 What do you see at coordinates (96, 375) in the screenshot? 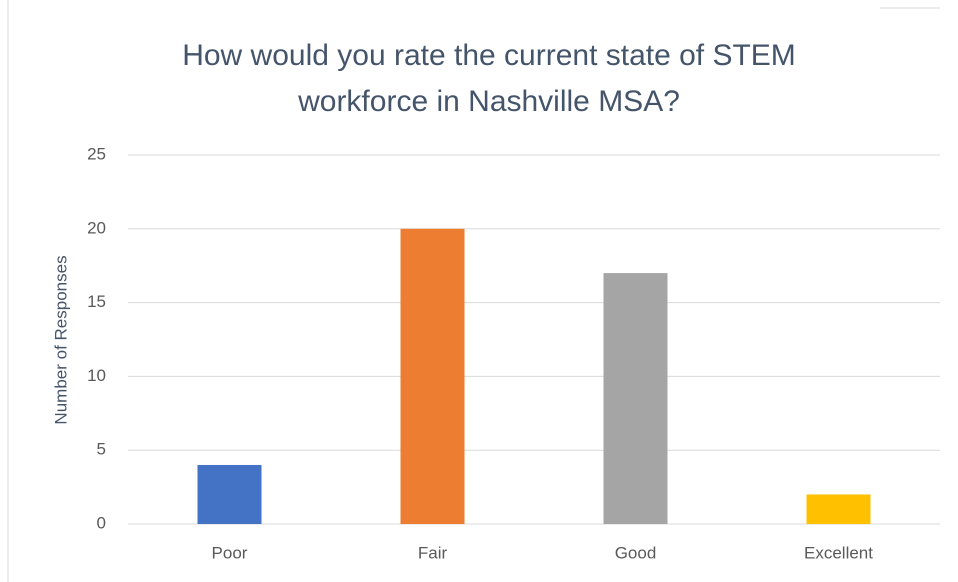
I see `y-tick-label: 10` at bounding box center [96, 375].